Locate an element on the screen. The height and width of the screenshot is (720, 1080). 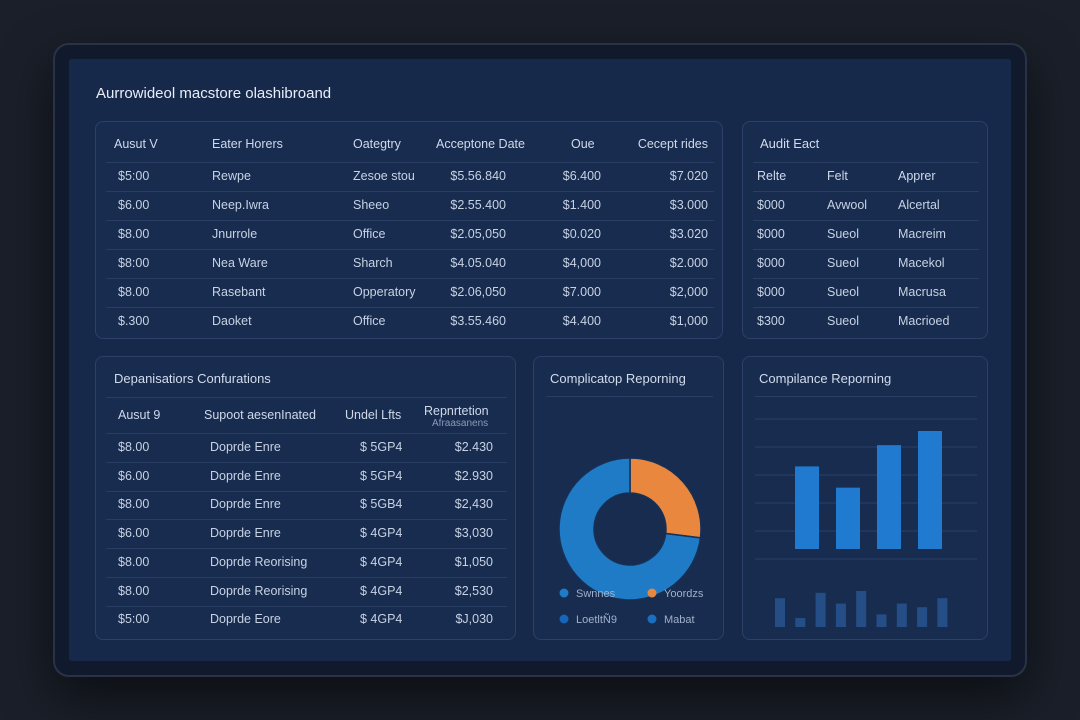
config-table-header: Repnrtetion is located at coordinates (456, 411).